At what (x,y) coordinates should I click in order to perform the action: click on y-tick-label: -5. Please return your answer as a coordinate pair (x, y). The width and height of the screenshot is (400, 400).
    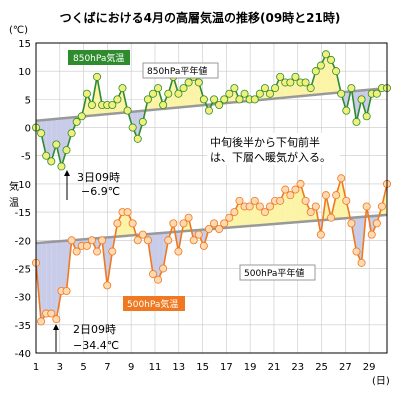
    Looking at the image, I should click on (26, 157).